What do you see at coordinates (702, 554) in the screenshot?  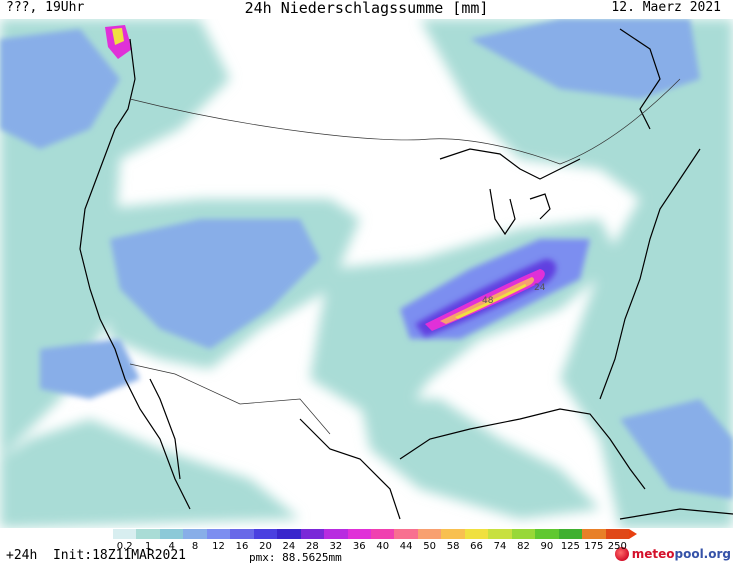 I see `logo-text-b: pool.org` at bounding box center [702, 554].